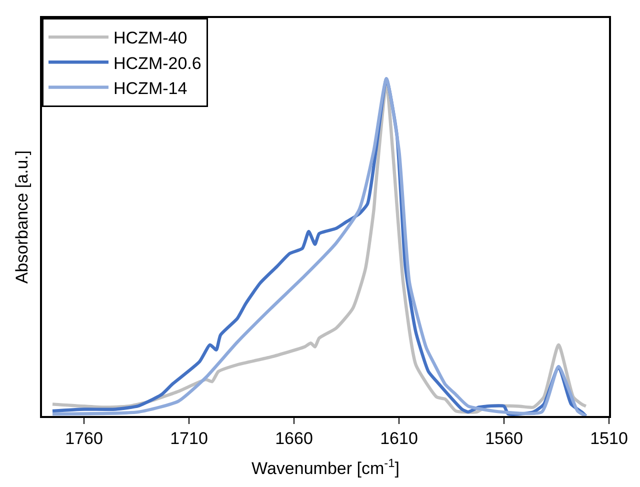  What do you see at coordinates (294, 438) in the screenshot?
I see `x-tick-label: 1660` at bounding box center [294, 438].